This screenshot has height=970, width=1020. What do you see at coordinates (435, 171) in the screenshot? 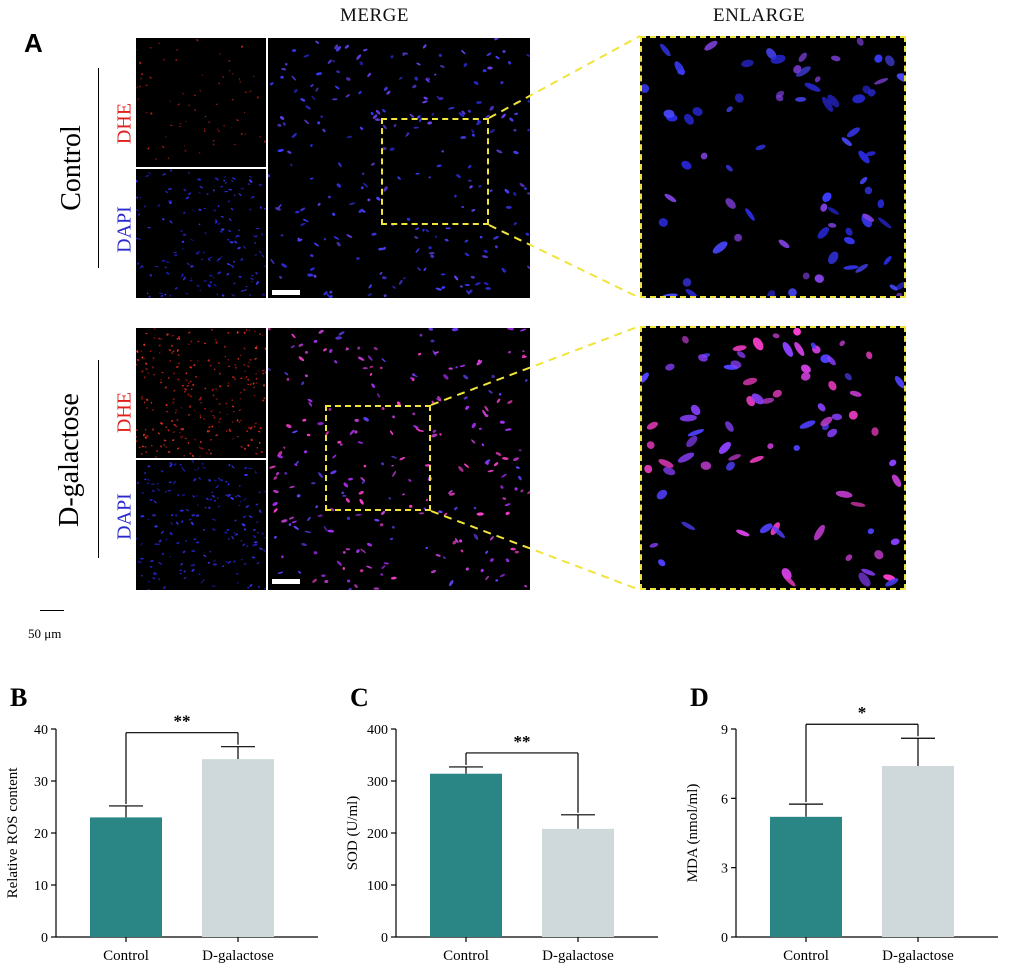
I see `zoom-box-control` at bounding box center [435, 171].